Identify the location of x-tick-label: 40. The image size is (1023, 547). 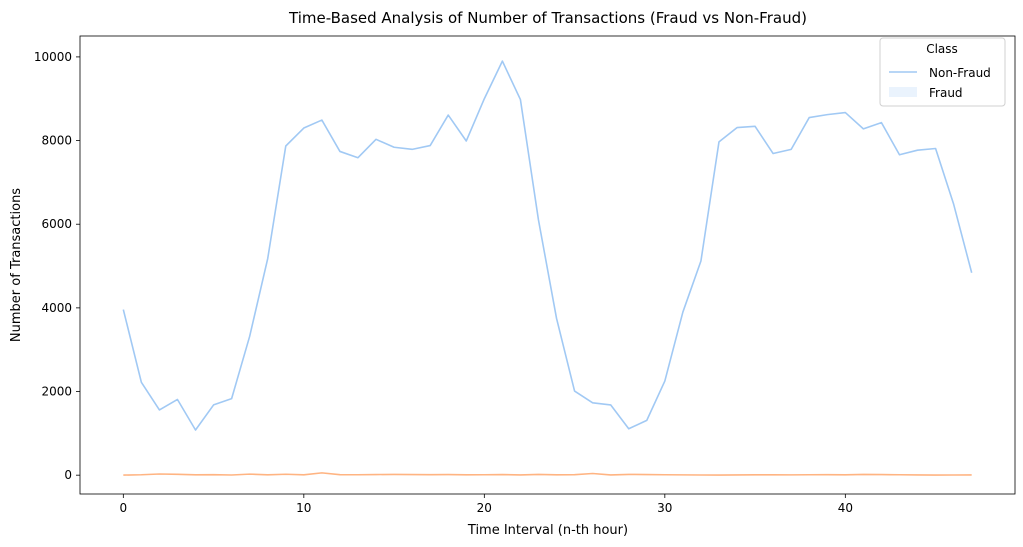
(845, 508).